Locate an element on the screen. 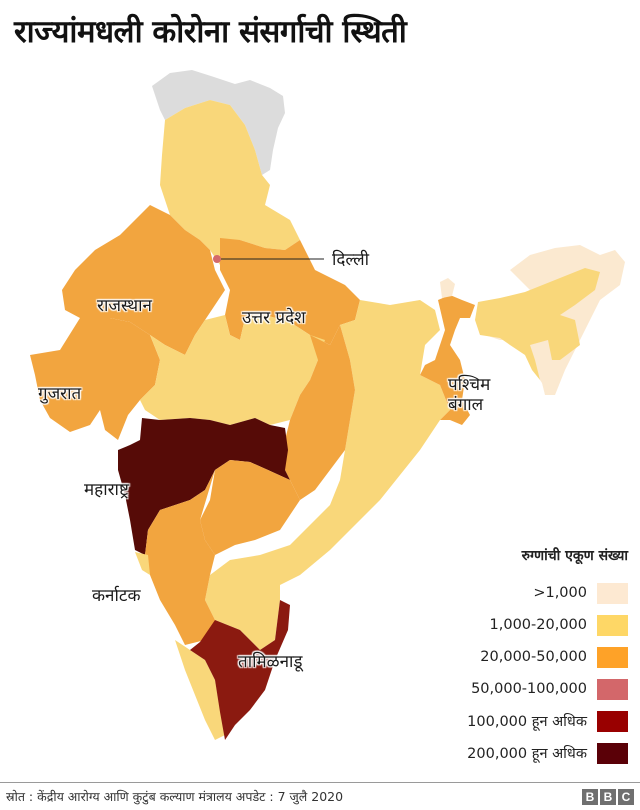 This screenshot has width=640, height=810. region-northeast-pale-south is located at coordinates (542, 366).